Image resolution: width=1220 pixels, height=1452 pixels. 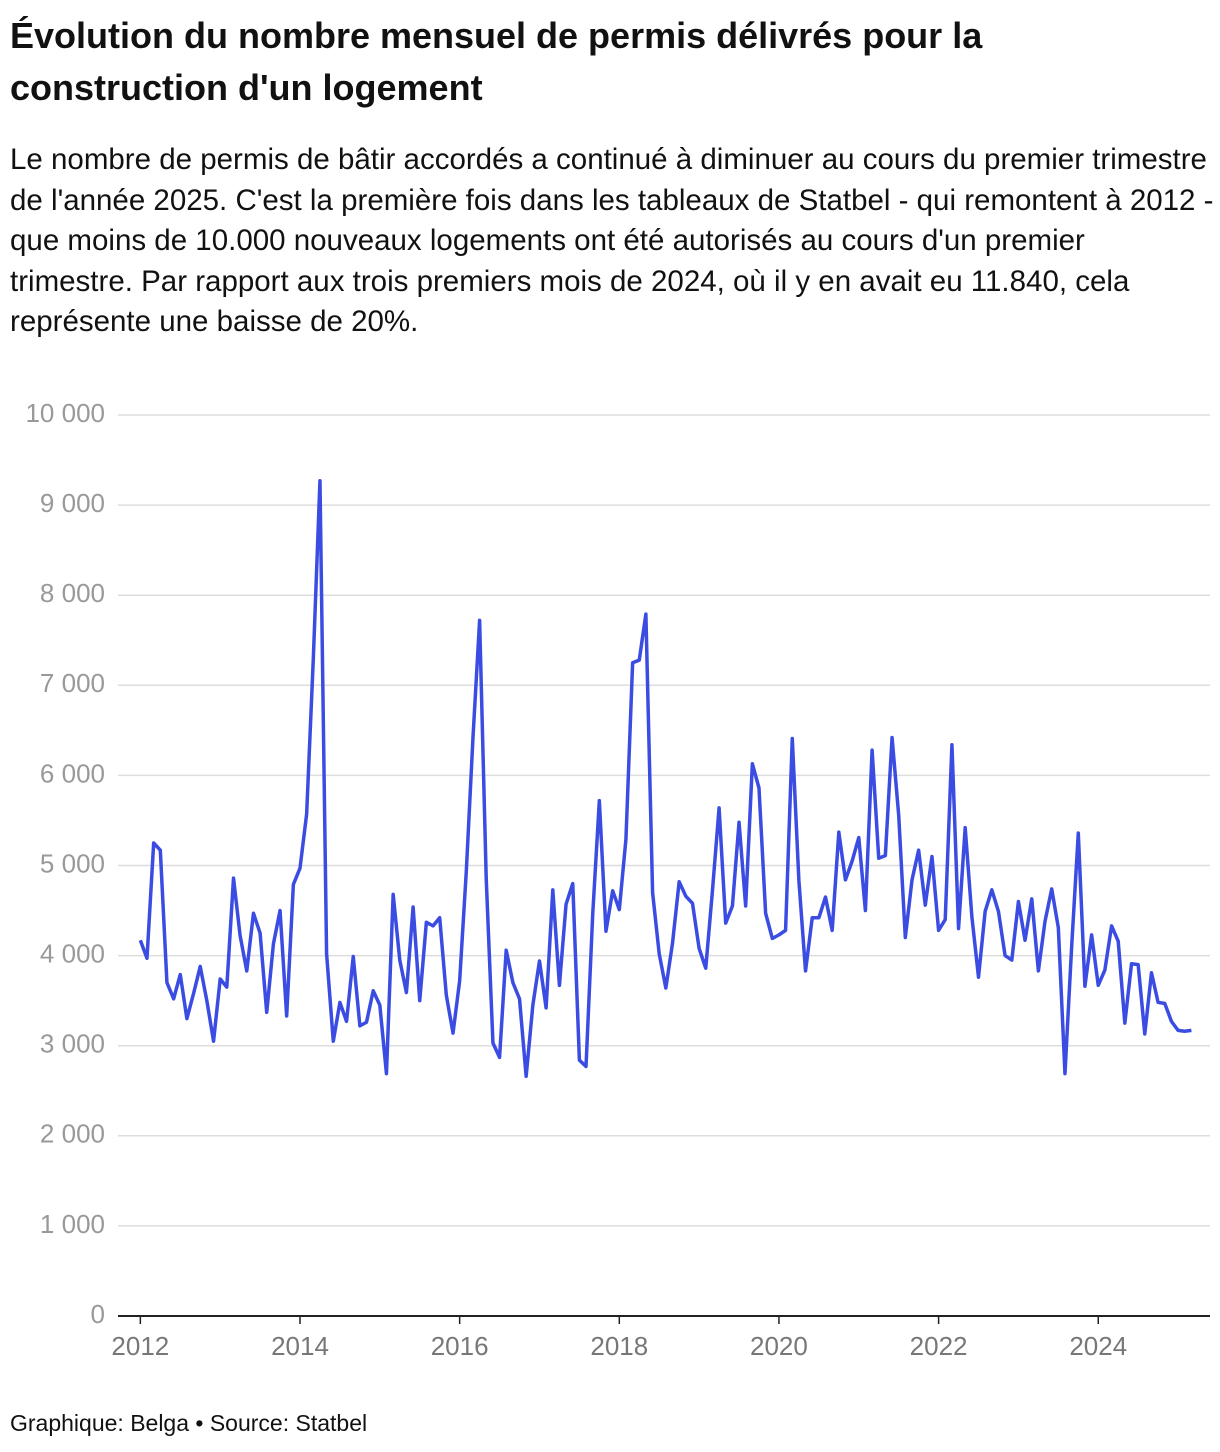 I want to click on y-tick-label: 9 000, so click(x=72, y=503).